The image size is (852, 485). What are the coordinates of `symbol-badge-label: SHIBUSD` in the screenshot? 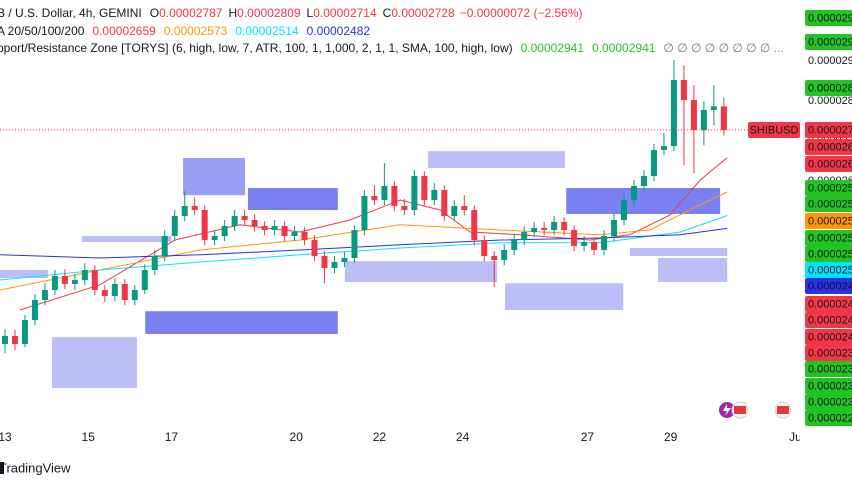 It's located at (774, 130).